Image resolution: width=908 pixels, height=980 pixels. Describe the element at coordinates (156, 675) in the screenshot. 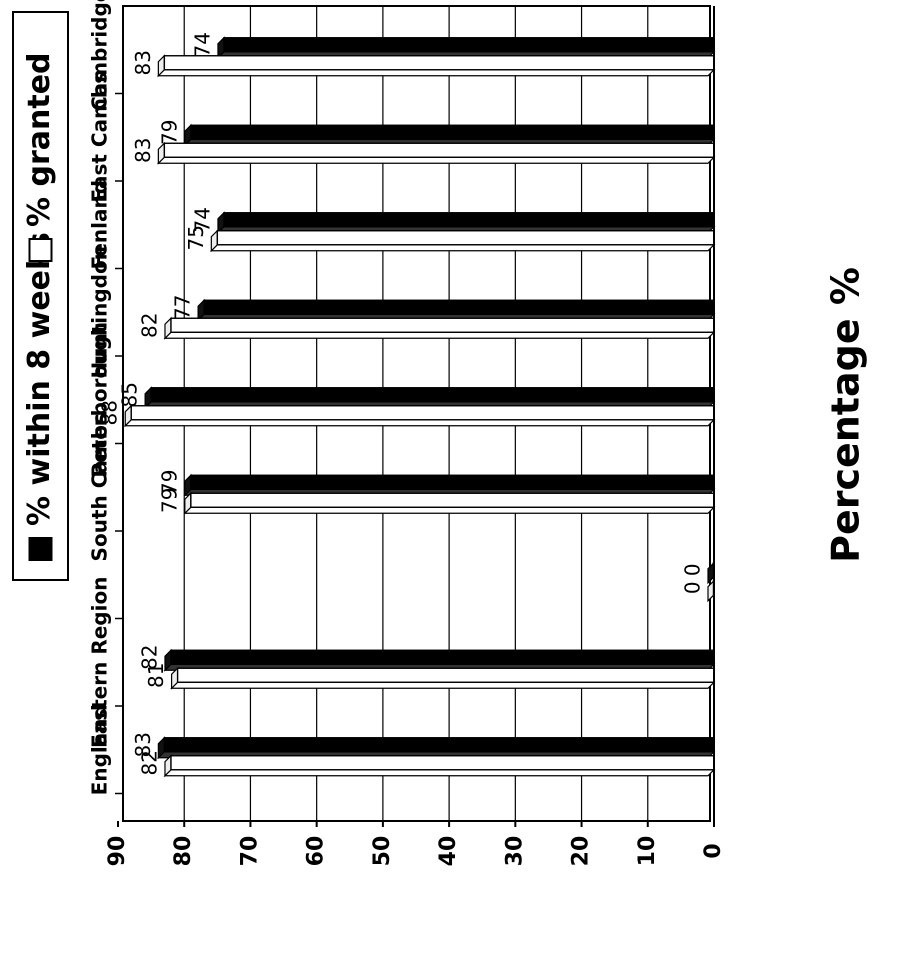

I see `data-label: 81` at that location.